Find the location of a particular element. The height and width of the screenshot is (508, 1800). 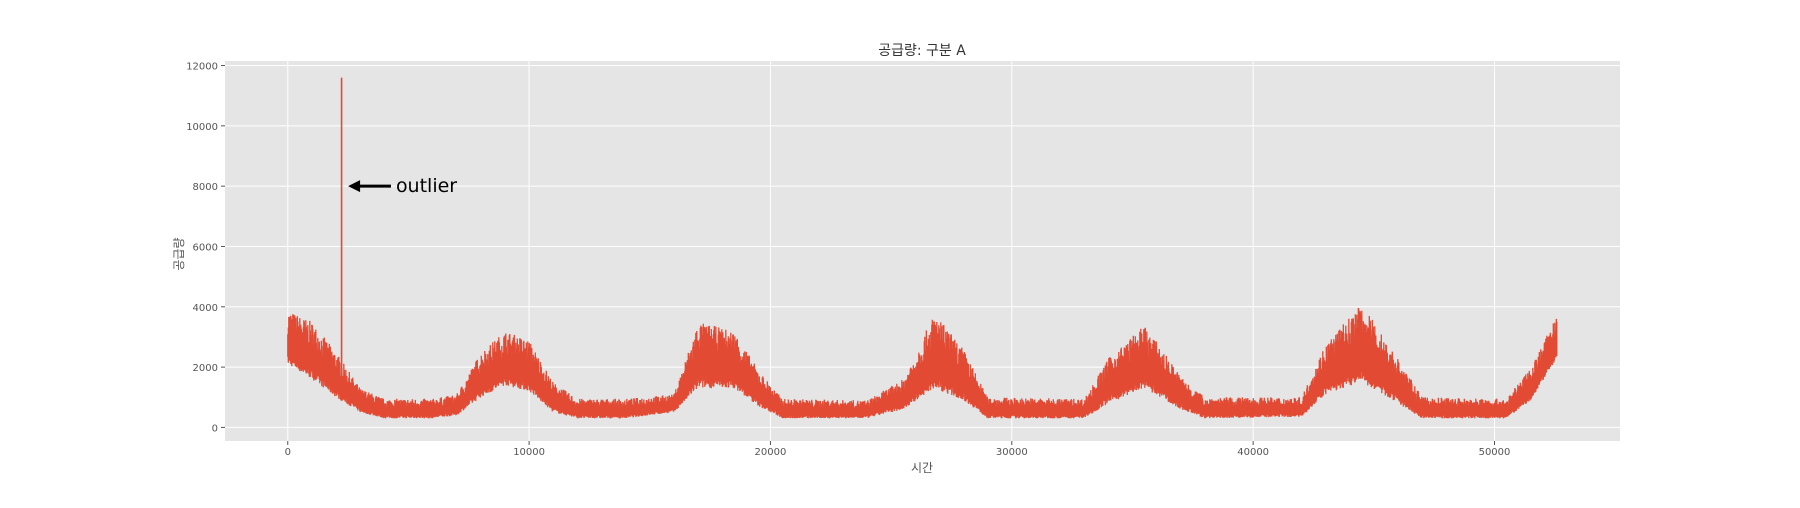

x-axis-ticks: 0 10000 20000 30000 40000 50000 is located at coordinates (898, 449).